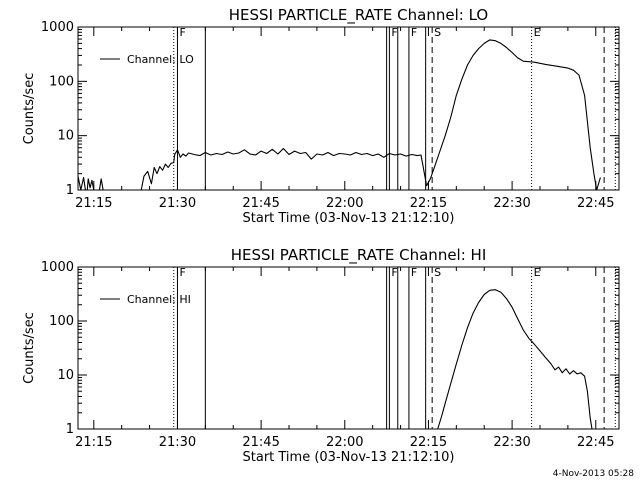 The image size is (640, 480). What do you see at coordinates (594, 474) in the screenshot?
I see `footer-timestamp: 4-Nov-2013 05:28` at bounding box center [594, 474].